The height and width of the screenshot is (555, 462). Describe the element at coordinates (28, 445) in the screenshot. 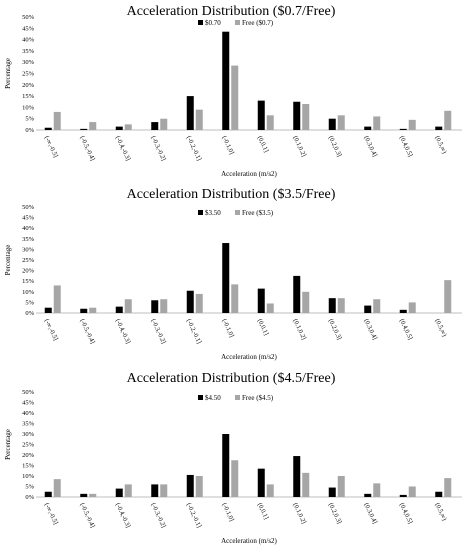

I see `y-tick-label: 25%` at that location.